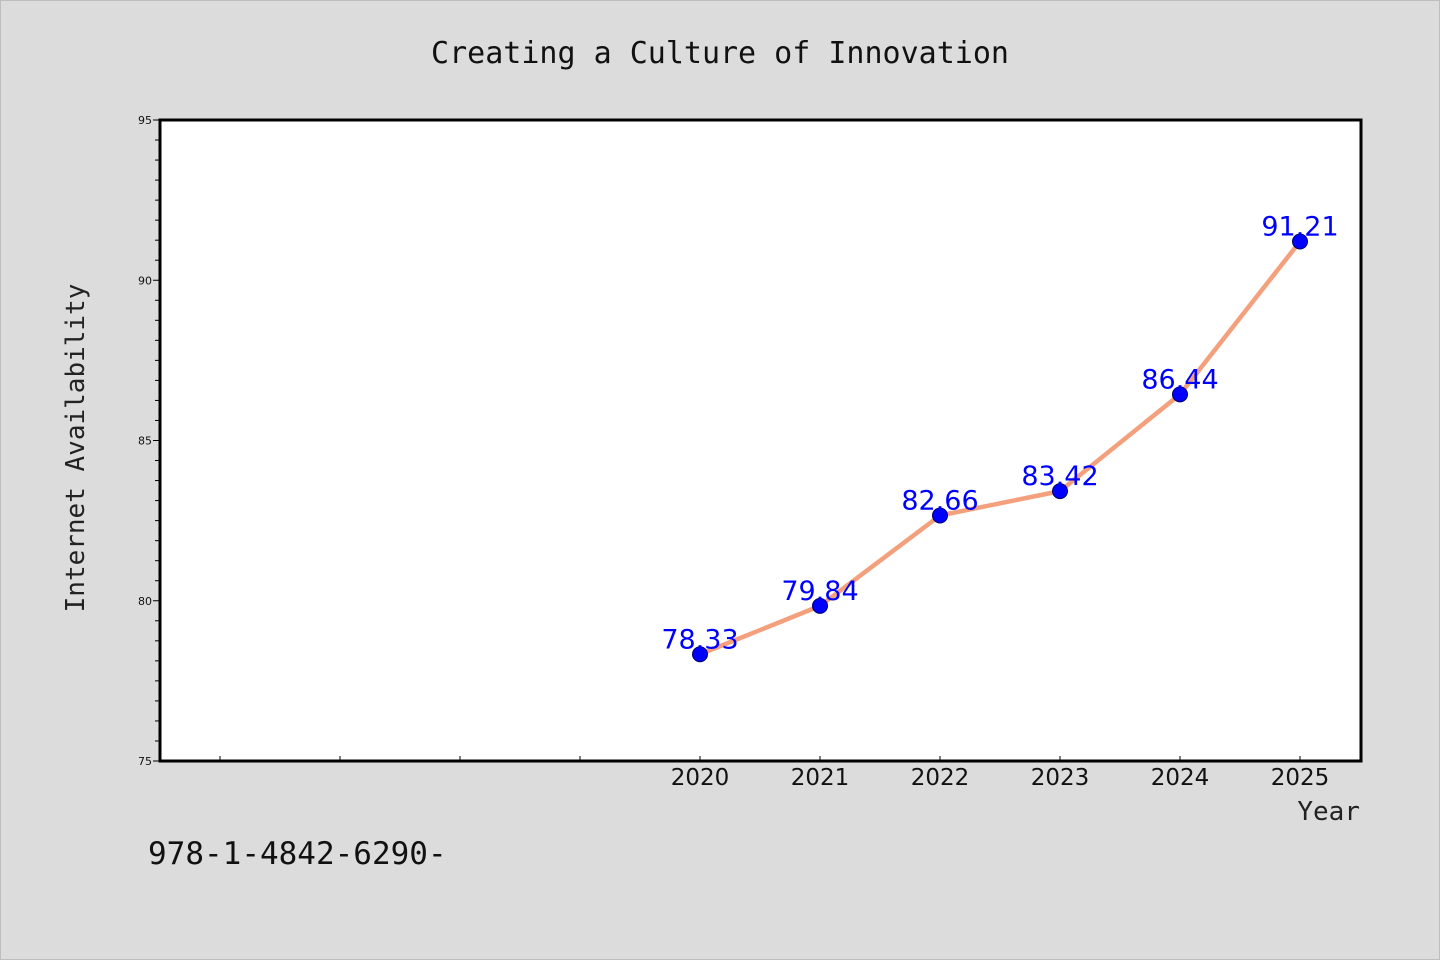 The height and width of the screenshot is (960, 1440). What do you see at coordinates (145, 761) in the screenshot?
I see `y-tick-label: 75` at bounding box center [145, 761].